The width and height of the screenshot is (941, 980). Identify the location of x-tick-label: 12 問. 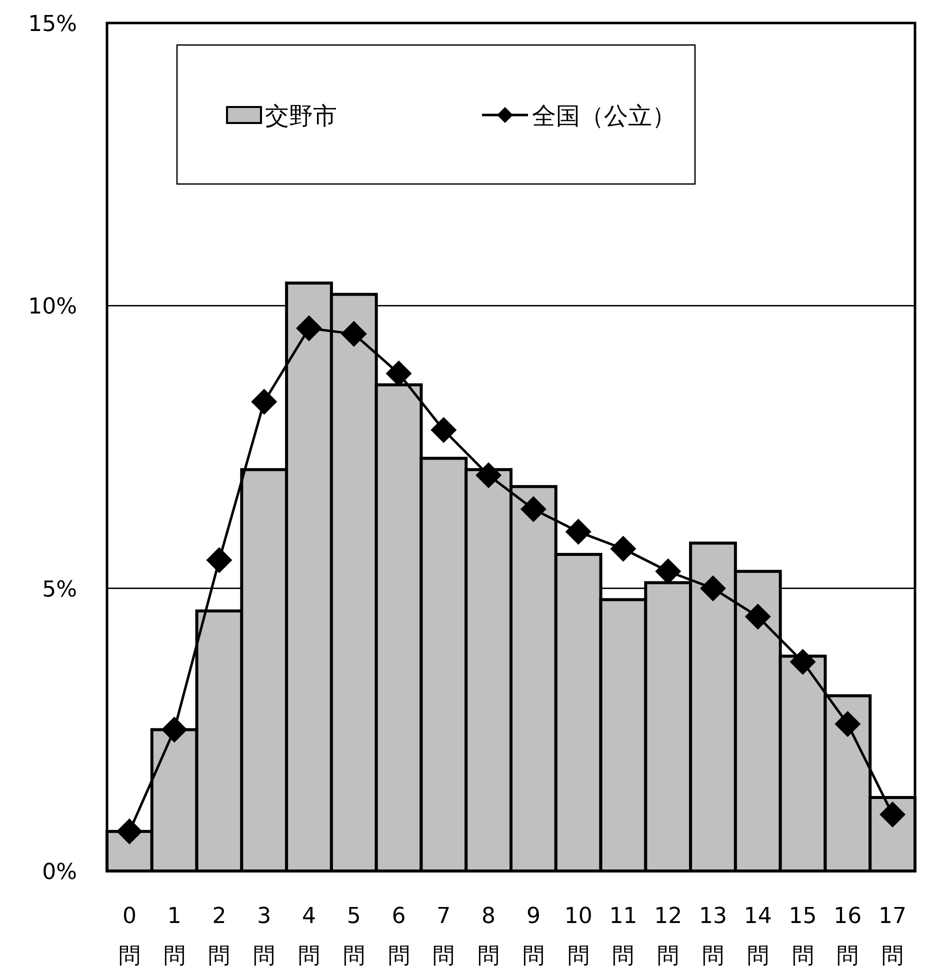
(668, 936).